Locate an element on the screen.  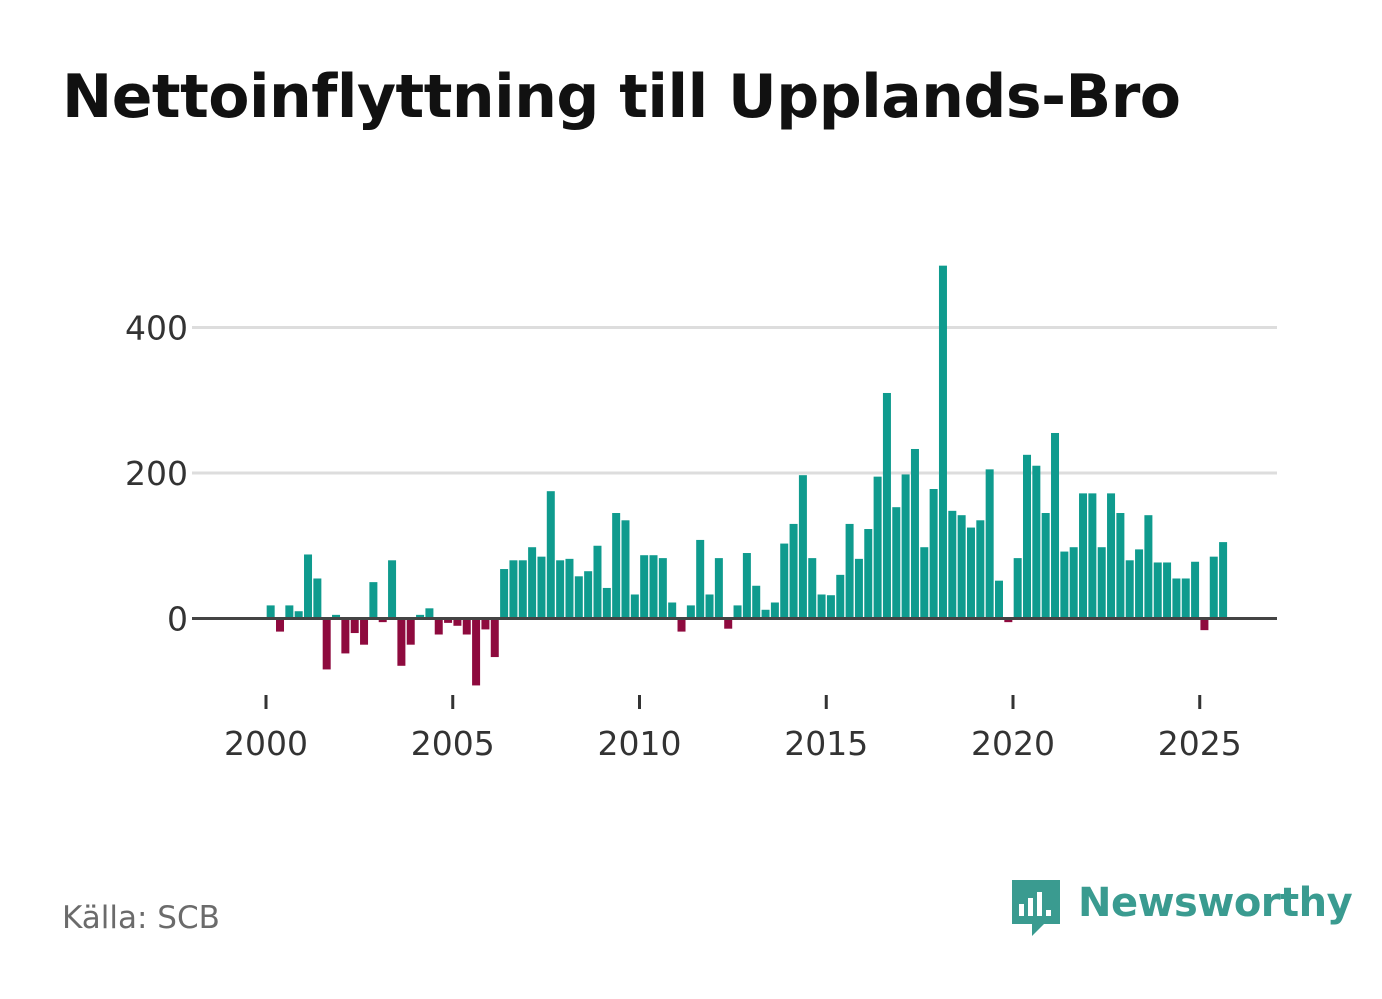
x-tick-label-2015: 2015 is located at coordinates (826, 743).